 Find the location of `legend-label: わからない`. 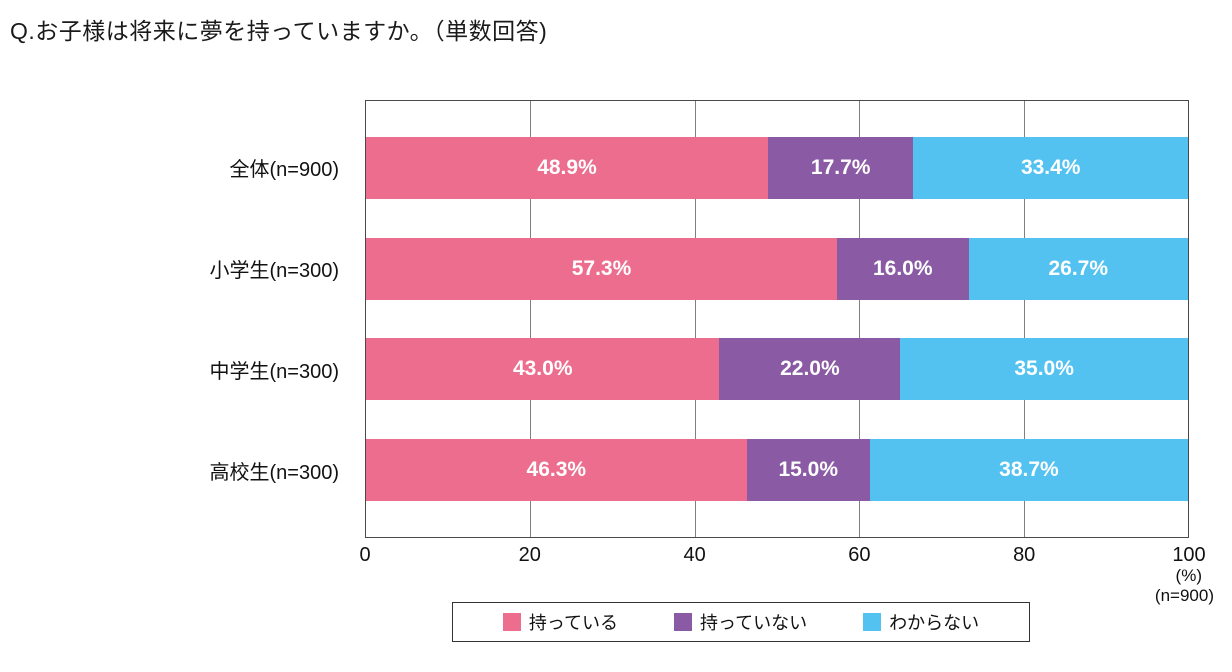

legend-label: わからない is located at coordinates (934, 623).